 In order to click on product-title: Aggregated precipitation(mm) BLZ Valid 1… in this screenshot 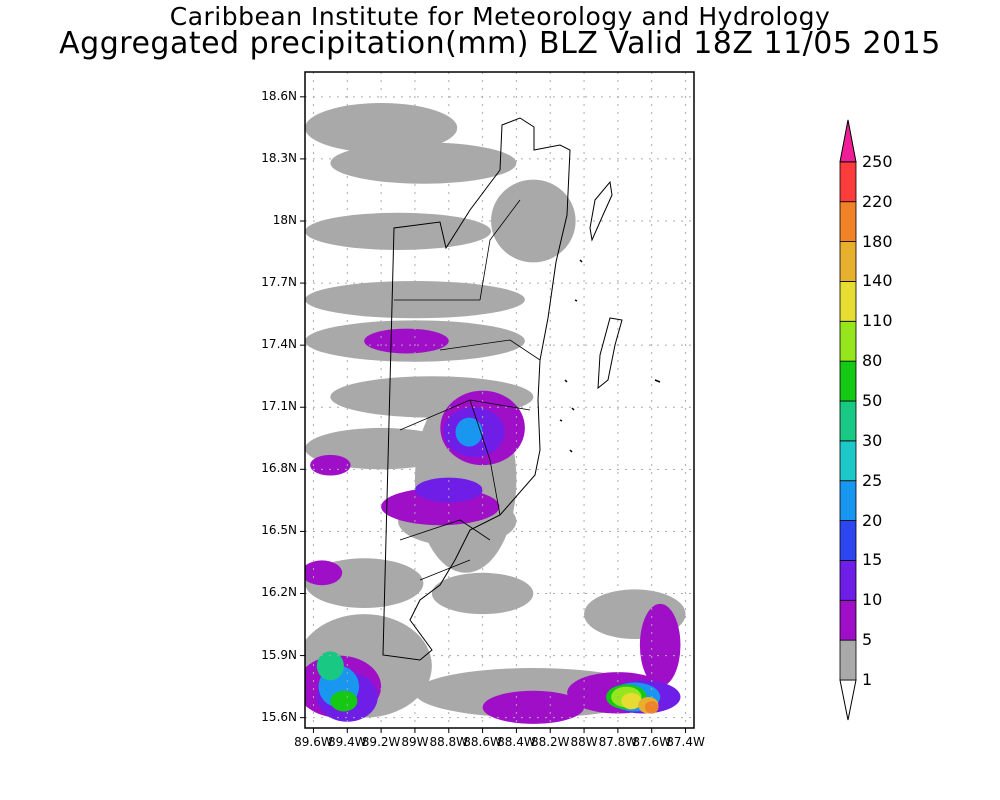, I will do `click(500, 43)`.